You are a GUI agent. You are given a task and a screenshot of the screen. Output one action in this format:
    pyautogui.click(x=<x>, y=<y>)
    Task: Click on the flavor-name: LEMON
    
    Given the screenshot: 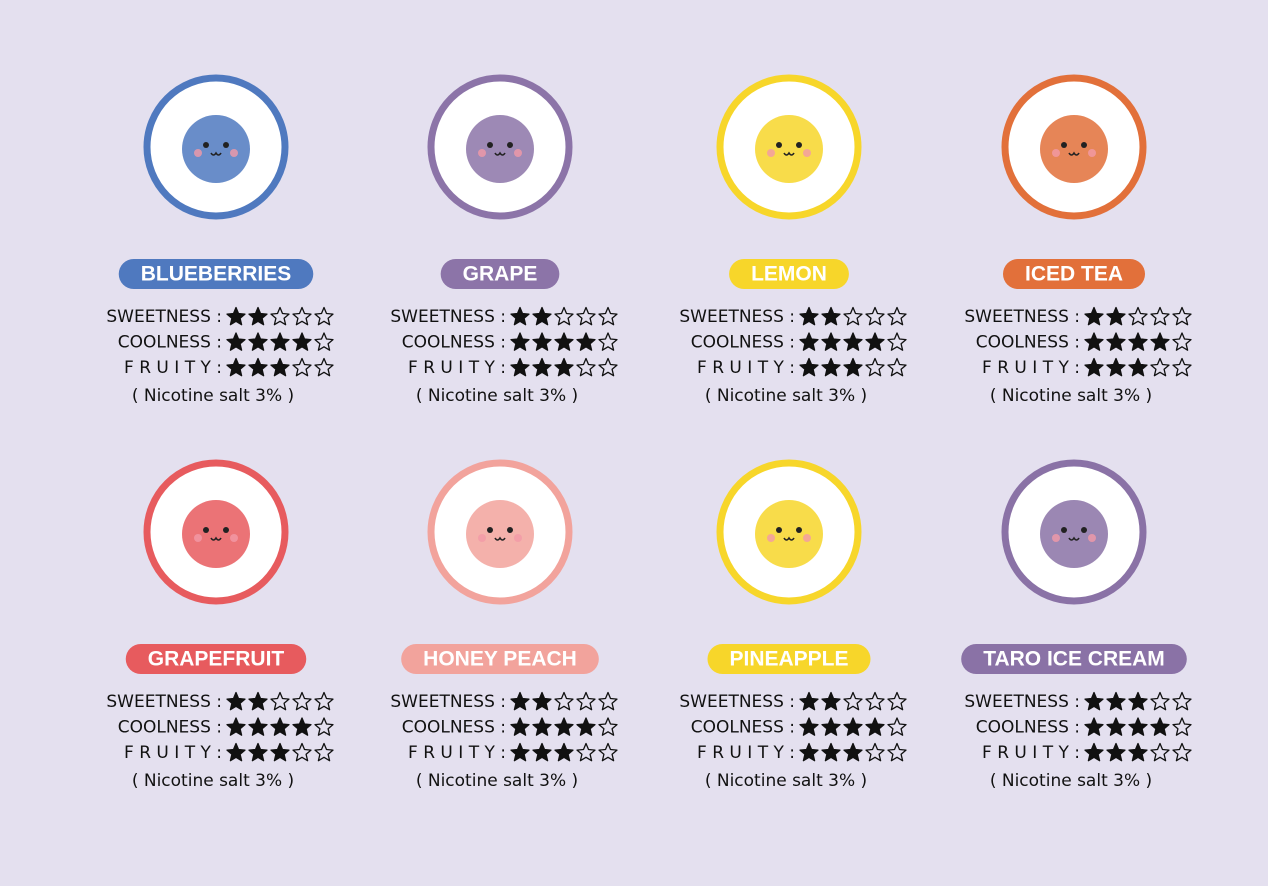 What is the action you would take?
    pyautogui.click(x=789, y=274)
    